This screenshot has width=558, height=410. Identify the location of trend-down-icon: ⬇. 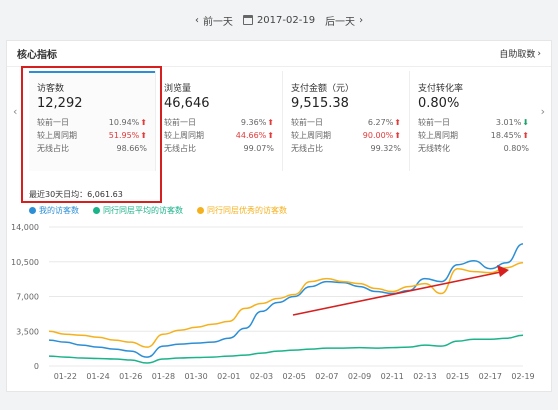
(525, 122).